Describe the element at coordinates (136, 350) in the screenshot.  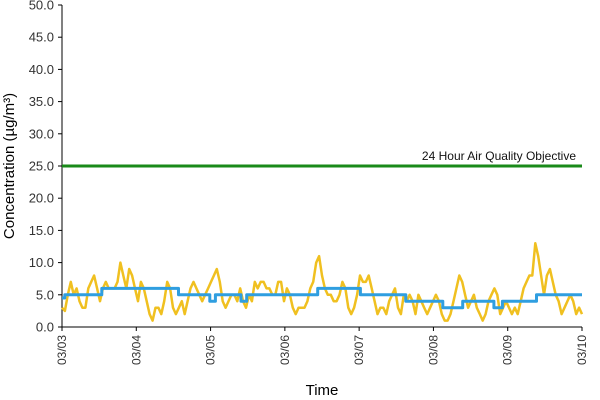
I see `x-tick-label: 03/04` at that location.